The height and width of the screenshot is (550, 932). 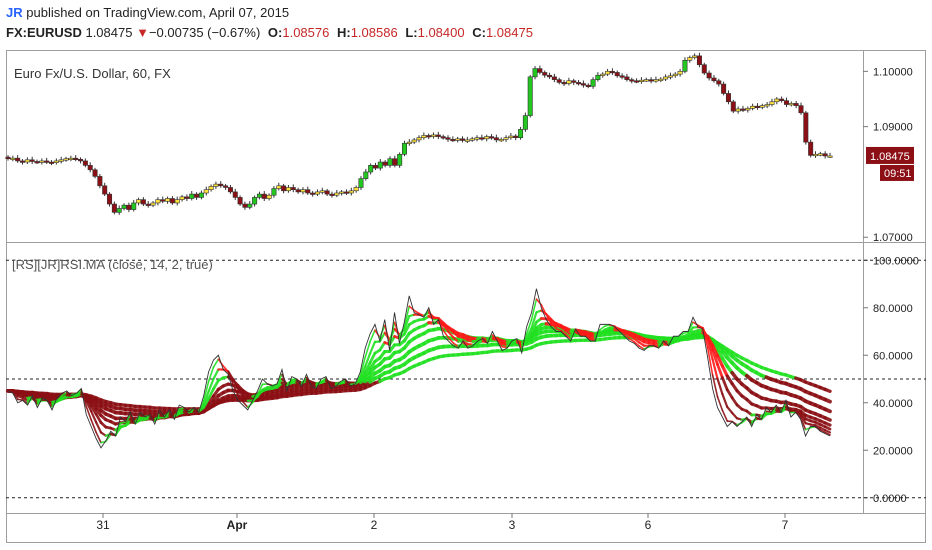 What do you see at coordinates (897, 172) in the screenshot?
I see `countdown-badge: 09:51` at bounding box center [897, 172].